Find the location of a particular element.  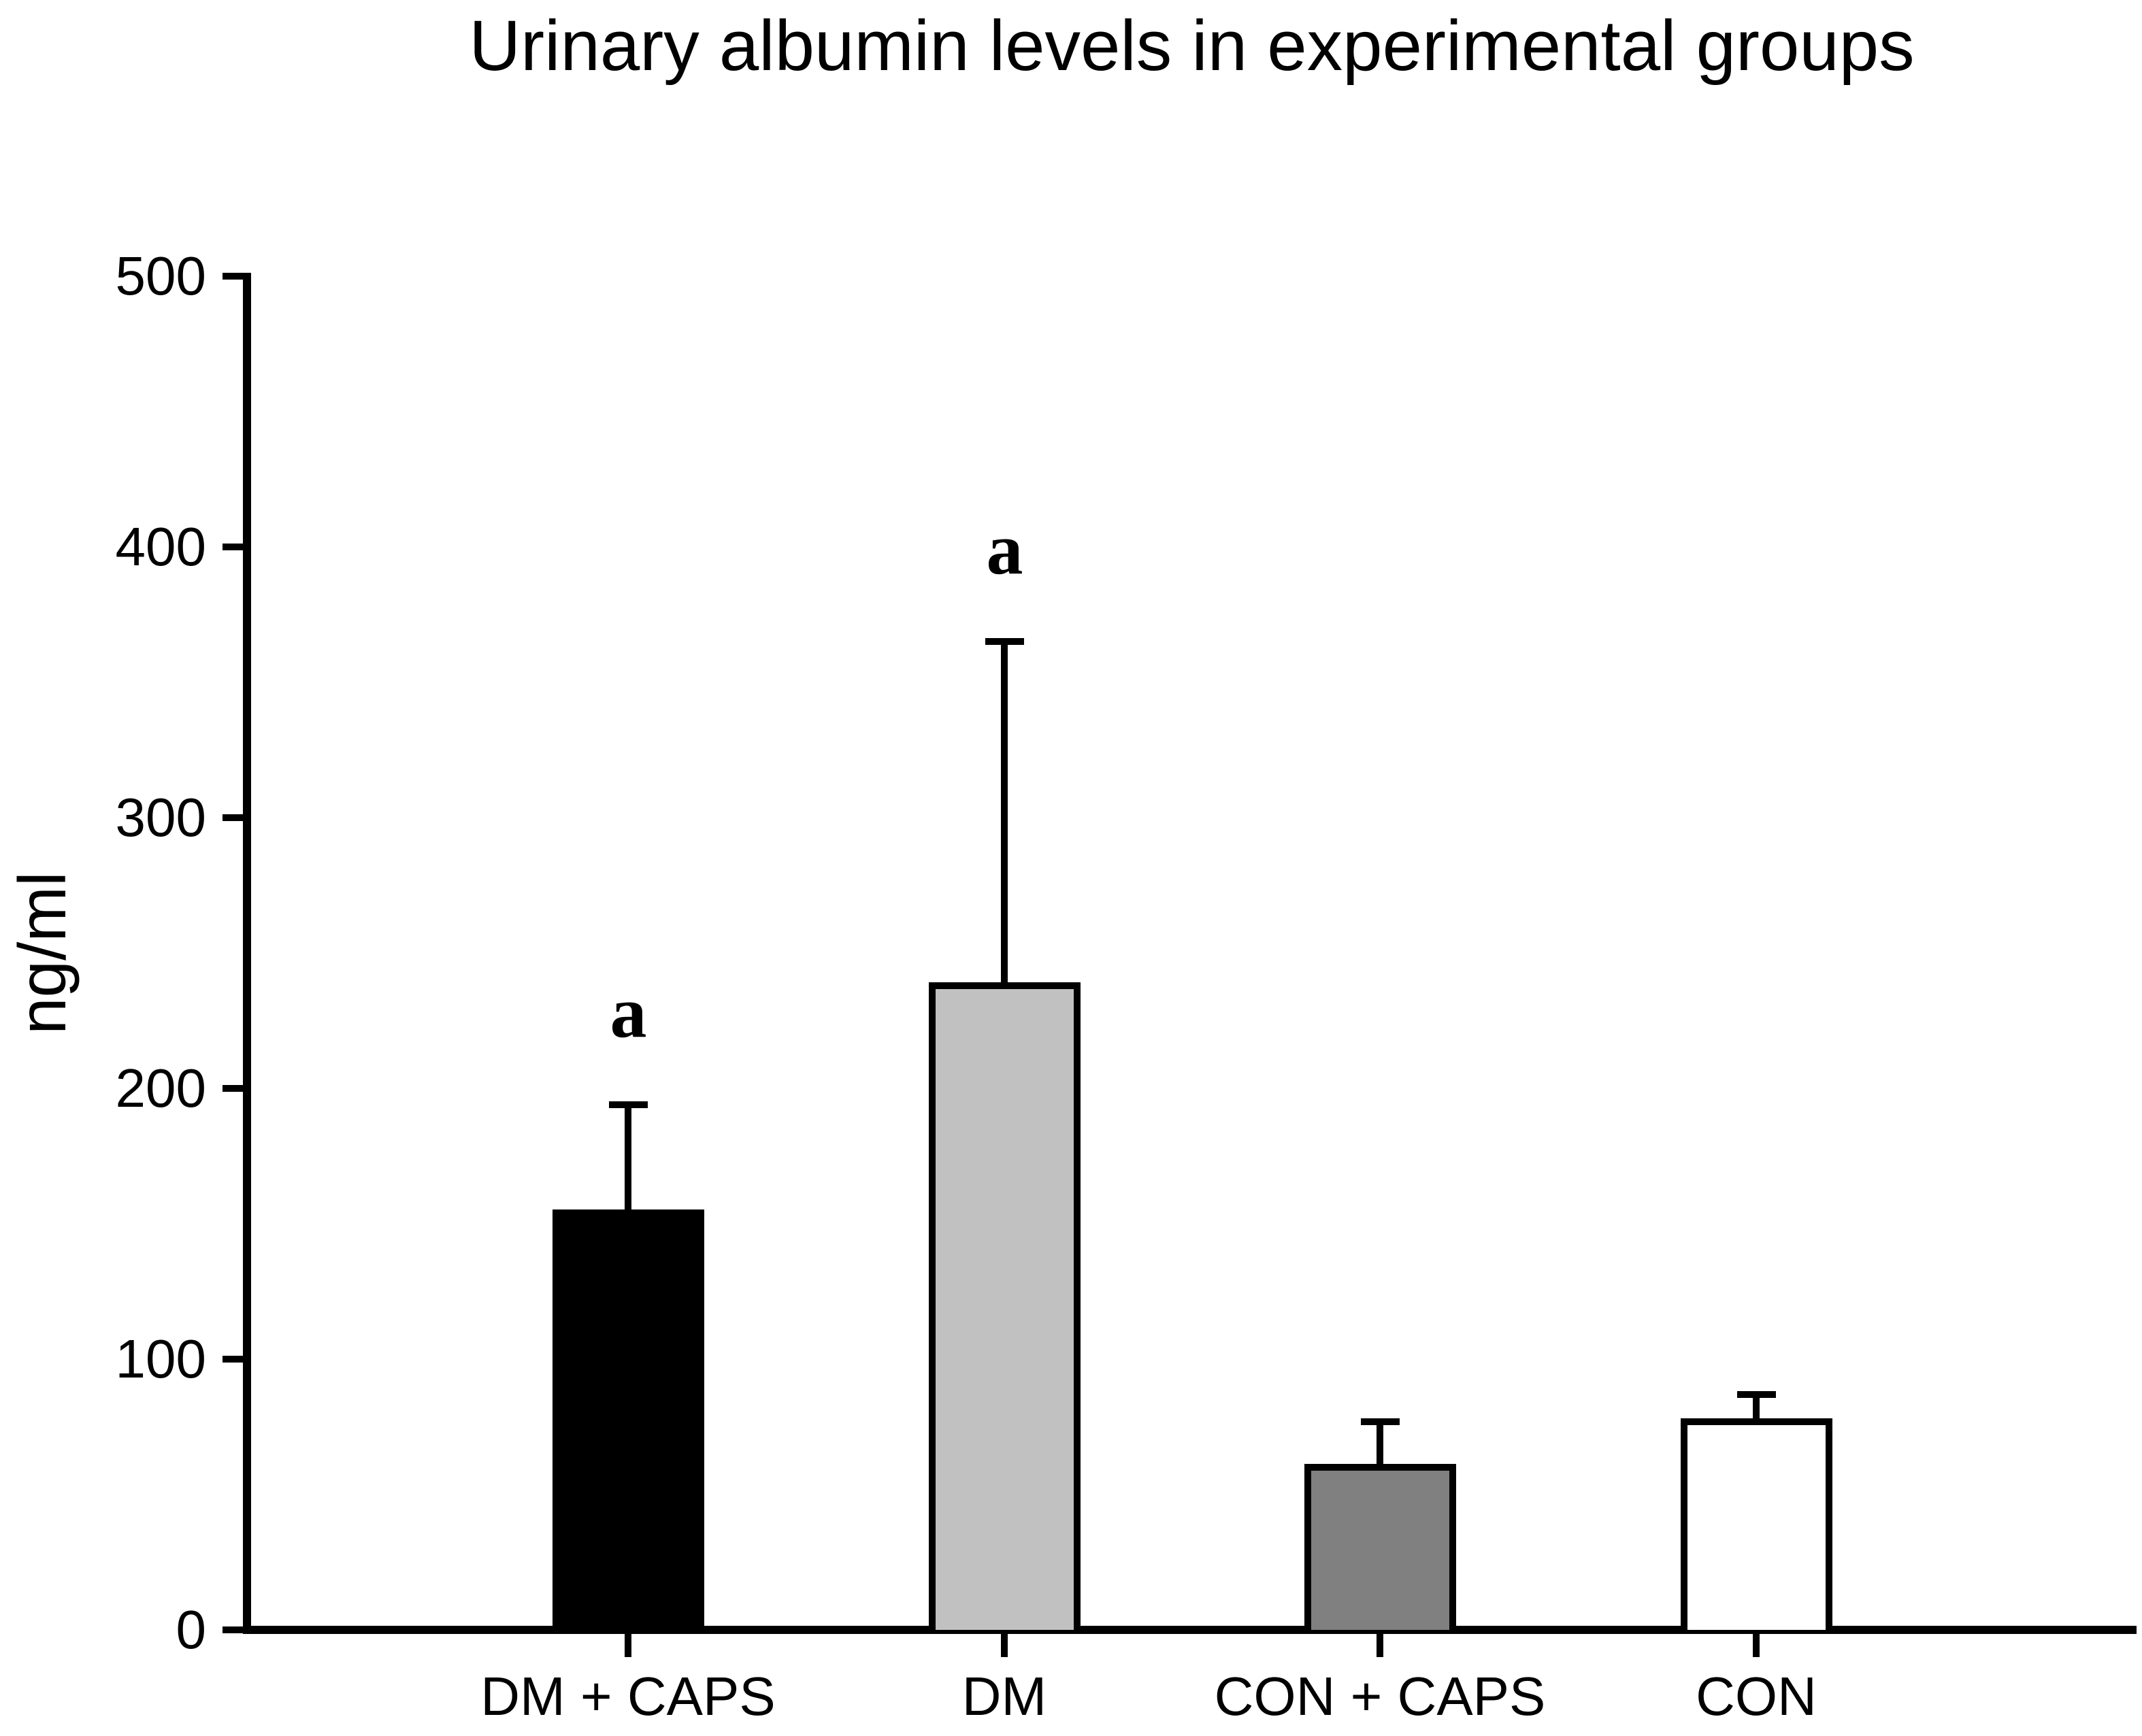

y-tick-label: 500 is located at coordinates (160, 276).